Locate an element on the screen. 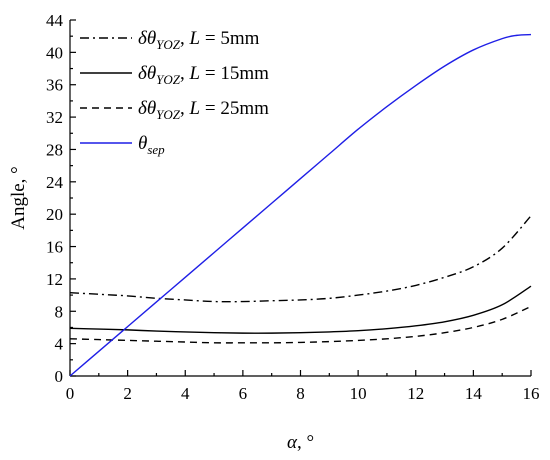  x-tick-label: 8 is located at coordinates (300, 393).